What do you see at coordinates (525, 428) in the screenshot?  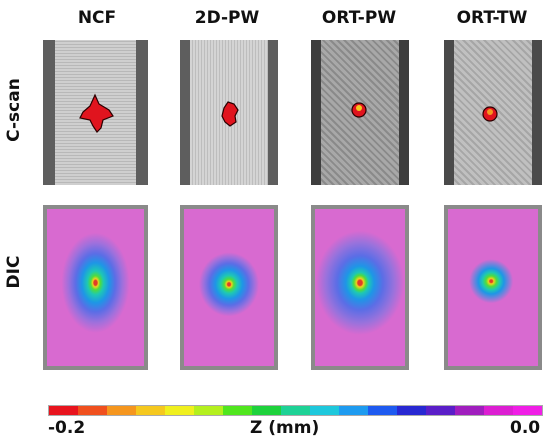 I see `colorbar-max-label: 0.0` at bounding box center [525, 428].